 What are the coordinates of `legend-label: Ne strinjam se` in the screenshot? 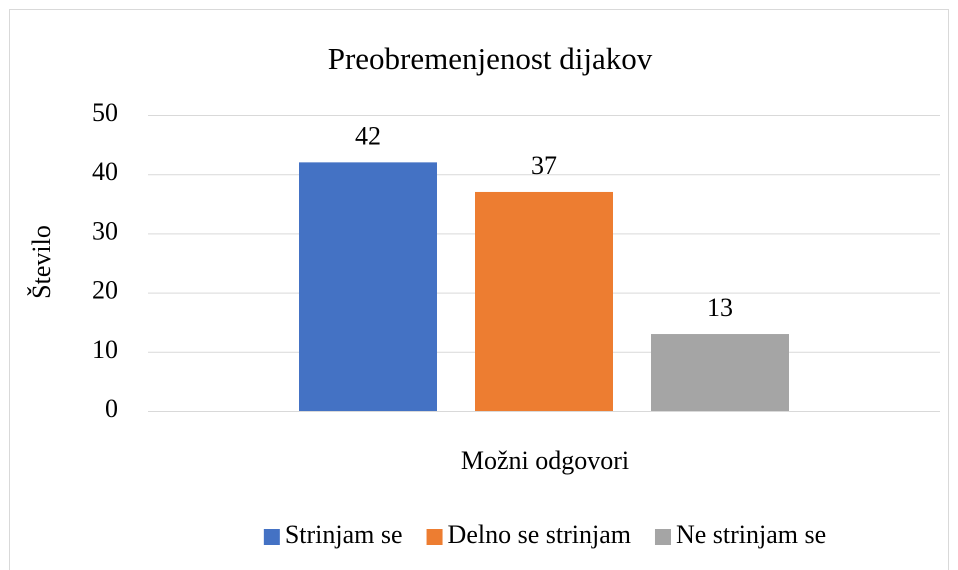 It's located at (751, 534).